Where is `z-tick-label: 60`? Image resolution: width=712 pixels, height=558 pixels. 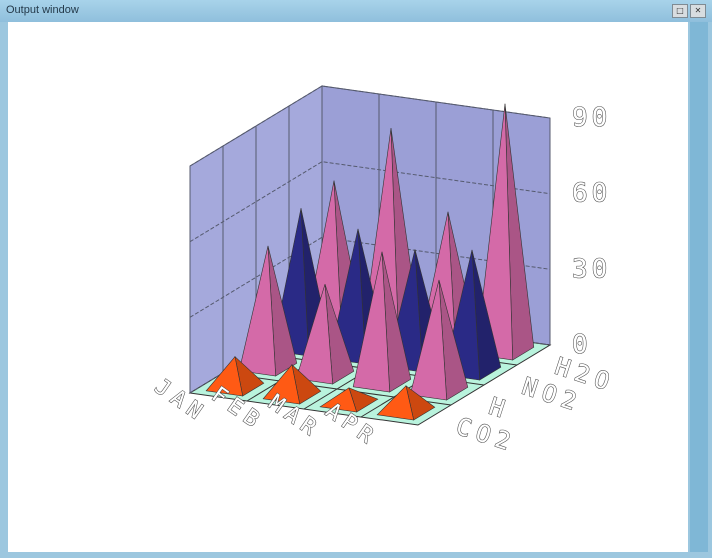
z-tick-label: 60 is located at coordinates (591, 194).